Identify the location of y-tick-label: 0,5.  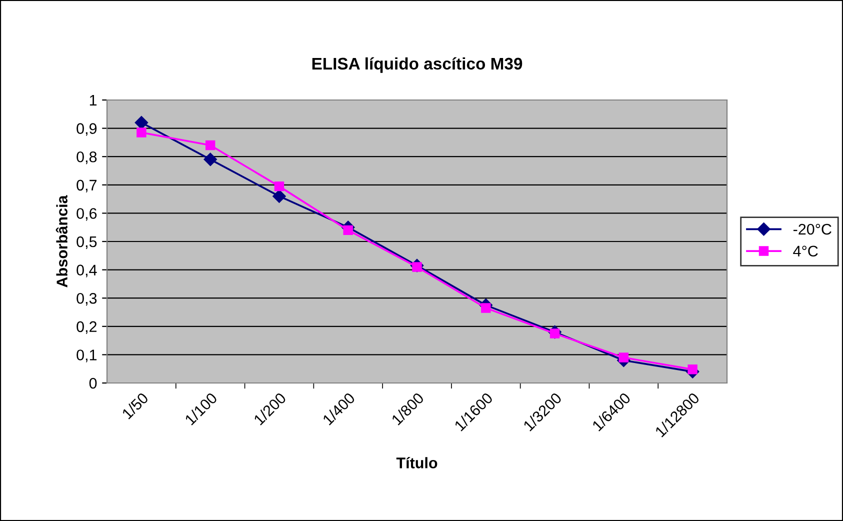
(86, 242).